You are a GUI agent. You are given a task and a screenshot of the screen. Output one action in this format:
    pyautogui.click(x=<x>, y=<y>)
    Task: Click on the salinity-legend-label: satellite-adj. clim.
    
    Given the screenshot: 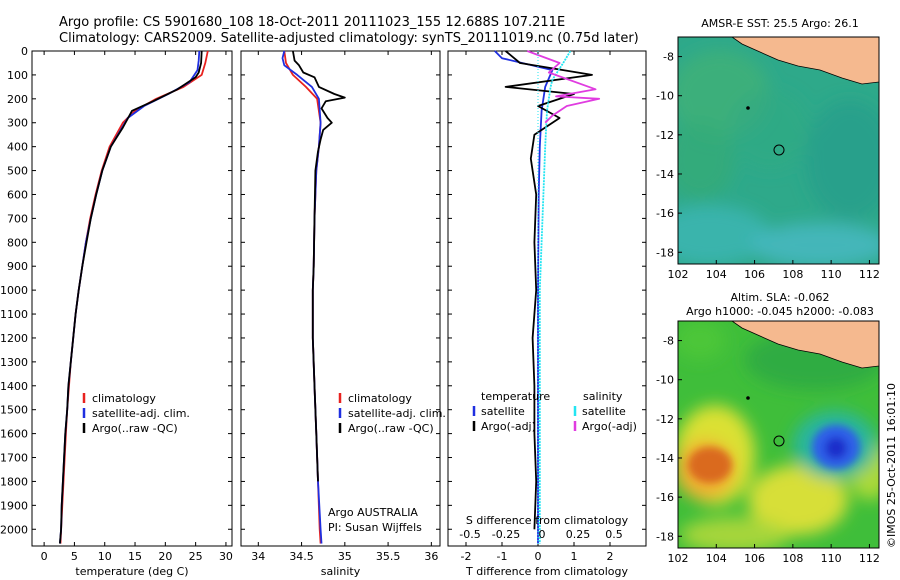 What is the action you would take?
    pyautogui.click(x=397, y=413)
    